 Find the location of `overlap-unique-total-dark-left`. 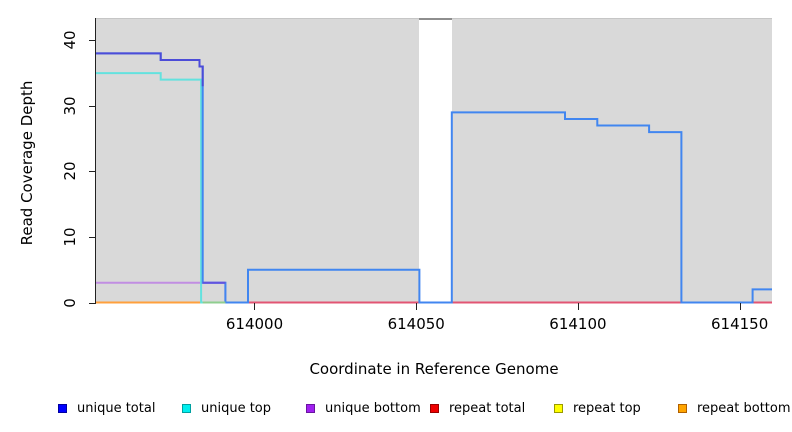

overlap-unique-total-dark-left is located at coordinates (150, 69).